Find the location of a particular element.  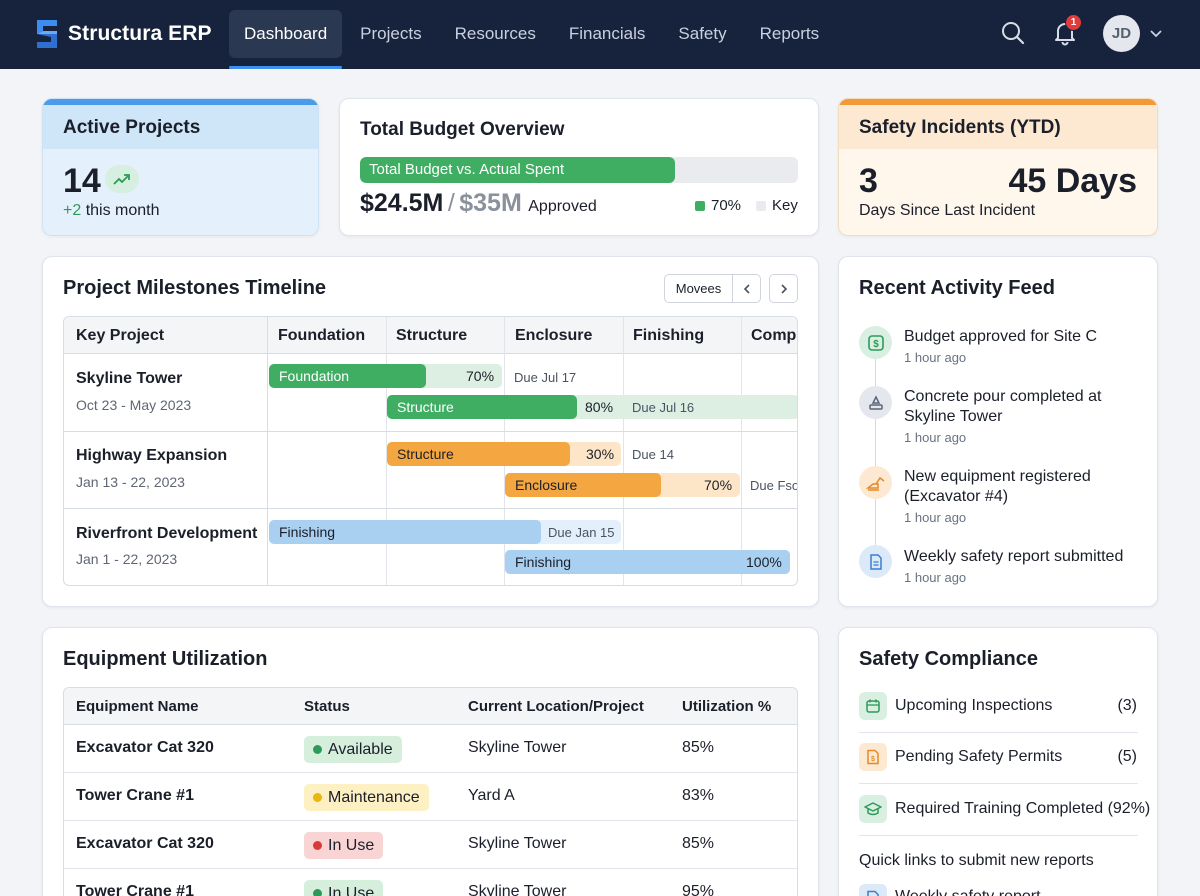

safety-compliance-card is located at coordinates (998, 761).